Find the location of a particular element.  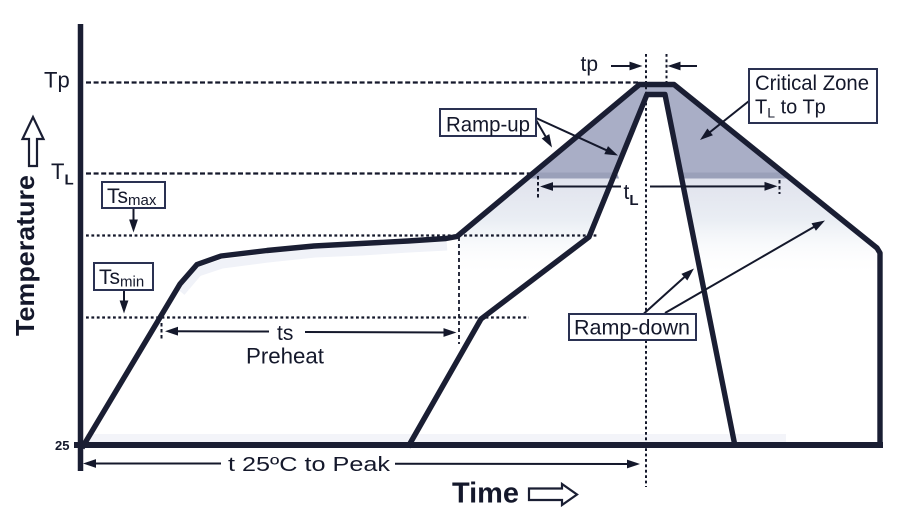

svg-text: Time is located at coordinates (485, 494).